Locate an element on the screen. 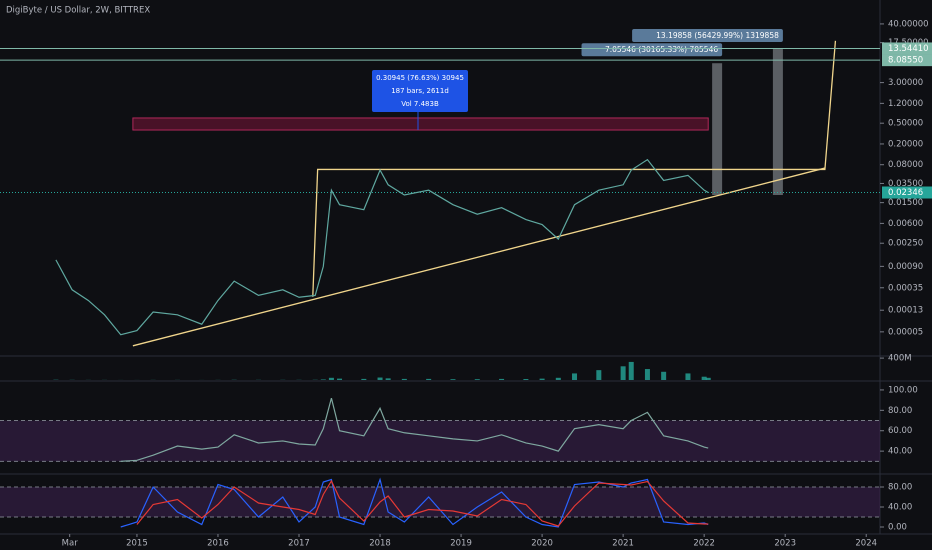 This screenshot has width=932, height=550. resistance-zone is located at coordinates (420, 124).